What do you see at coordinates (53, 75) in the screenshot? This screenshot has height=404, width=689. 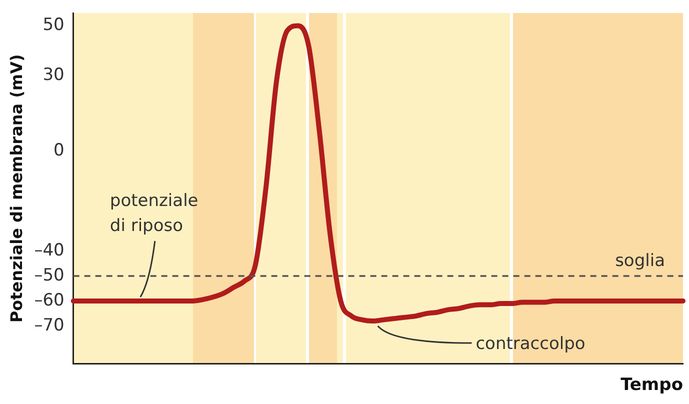 I see `y-tick-label: 30` at bounding box center [53, 75].